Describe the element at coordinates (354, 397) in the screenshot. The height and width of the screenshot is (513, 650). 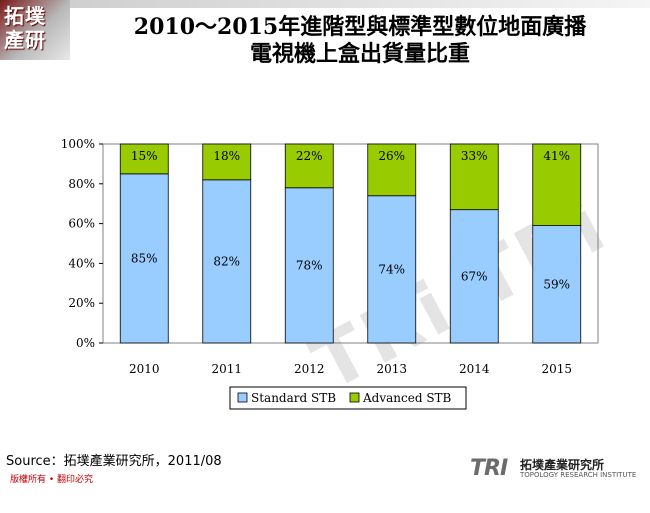
I see `legend-swatch-advanced` at that location.